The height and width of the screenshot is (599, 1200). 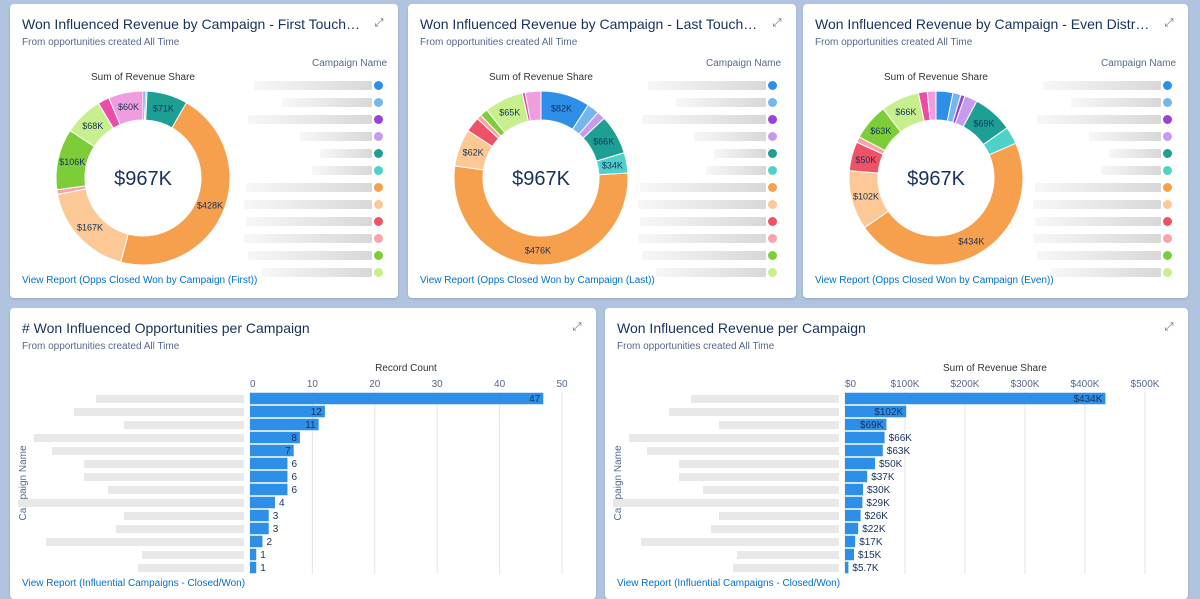 I want to click on bar-value-label: $69K, so click(x=872, y=425).